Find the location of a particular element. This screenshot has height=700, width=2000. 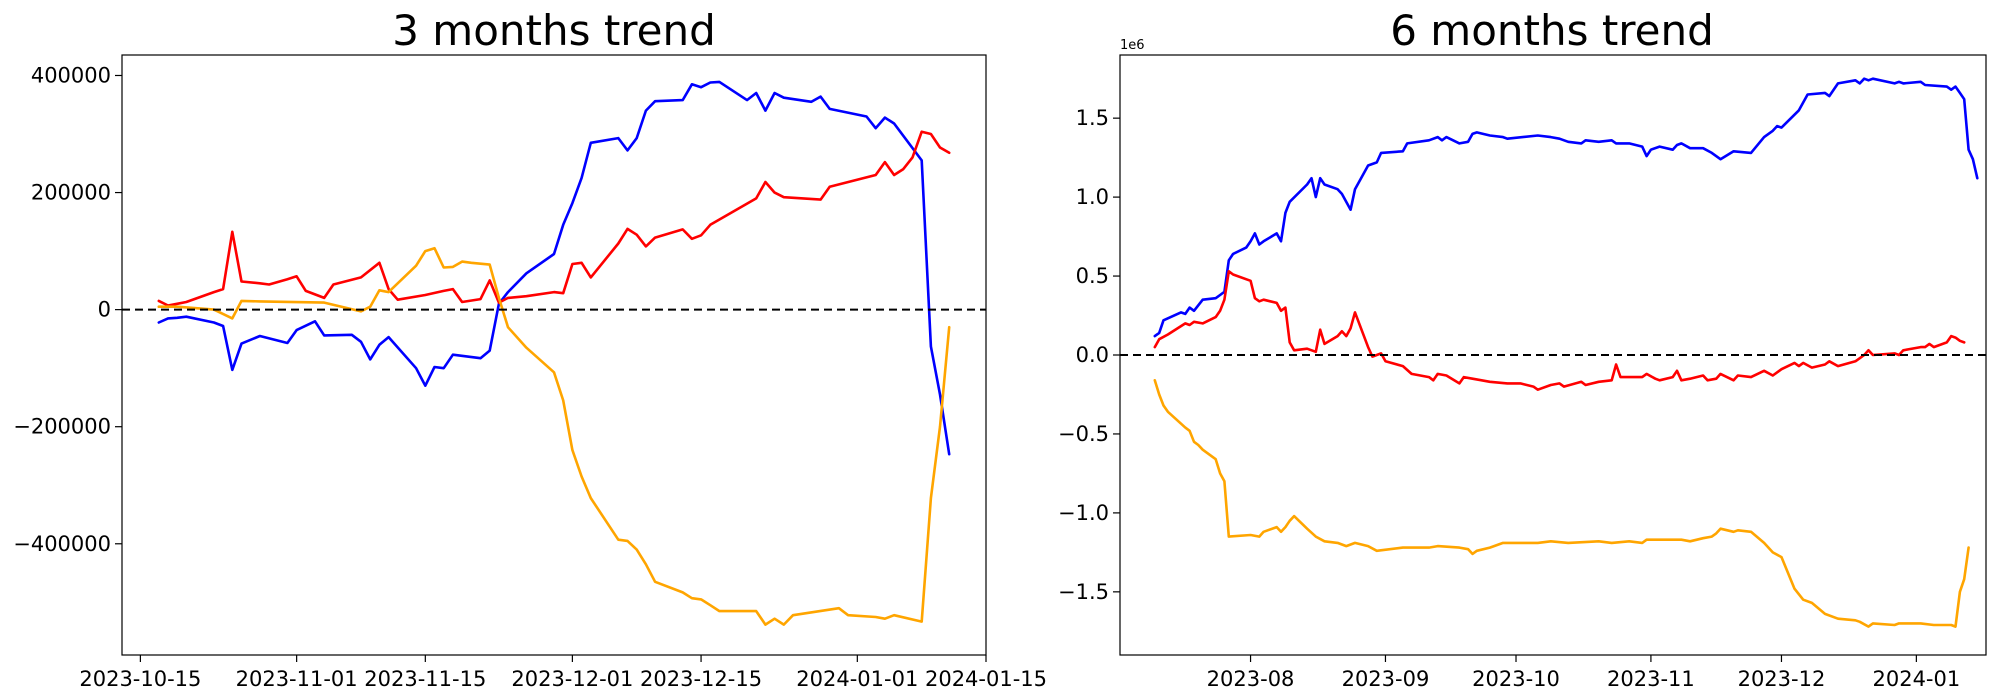

y-tick-label: 200000 is located at coordinates (71, 193).